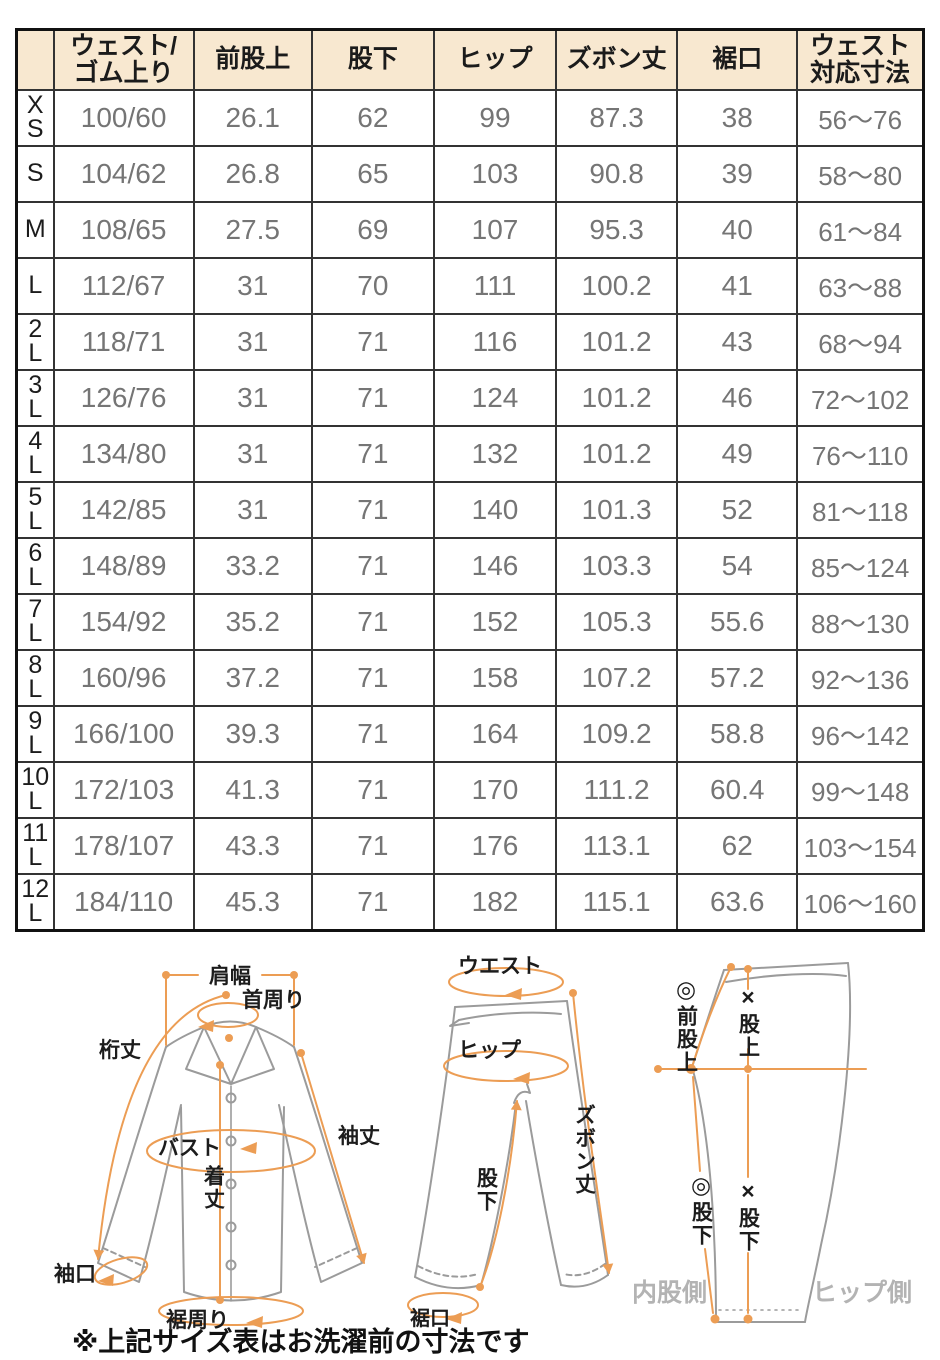 This screenshot has width=940, height=1360. I want to click on value-cell: 99〜148, so click(860, 790).